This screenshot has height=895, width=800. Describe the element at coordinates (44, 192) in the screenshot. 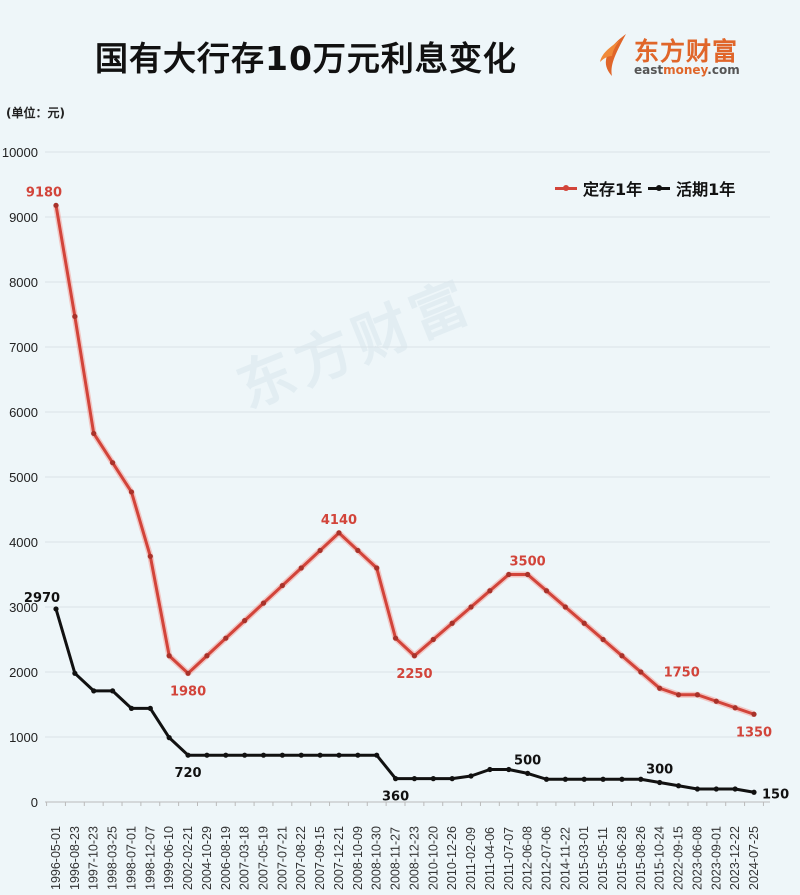

I see `data-label: 9180` at that location.